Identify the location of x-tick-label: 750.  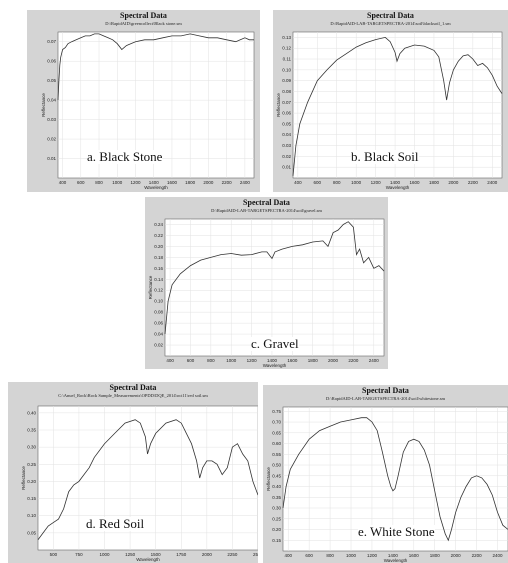
(79, 554).